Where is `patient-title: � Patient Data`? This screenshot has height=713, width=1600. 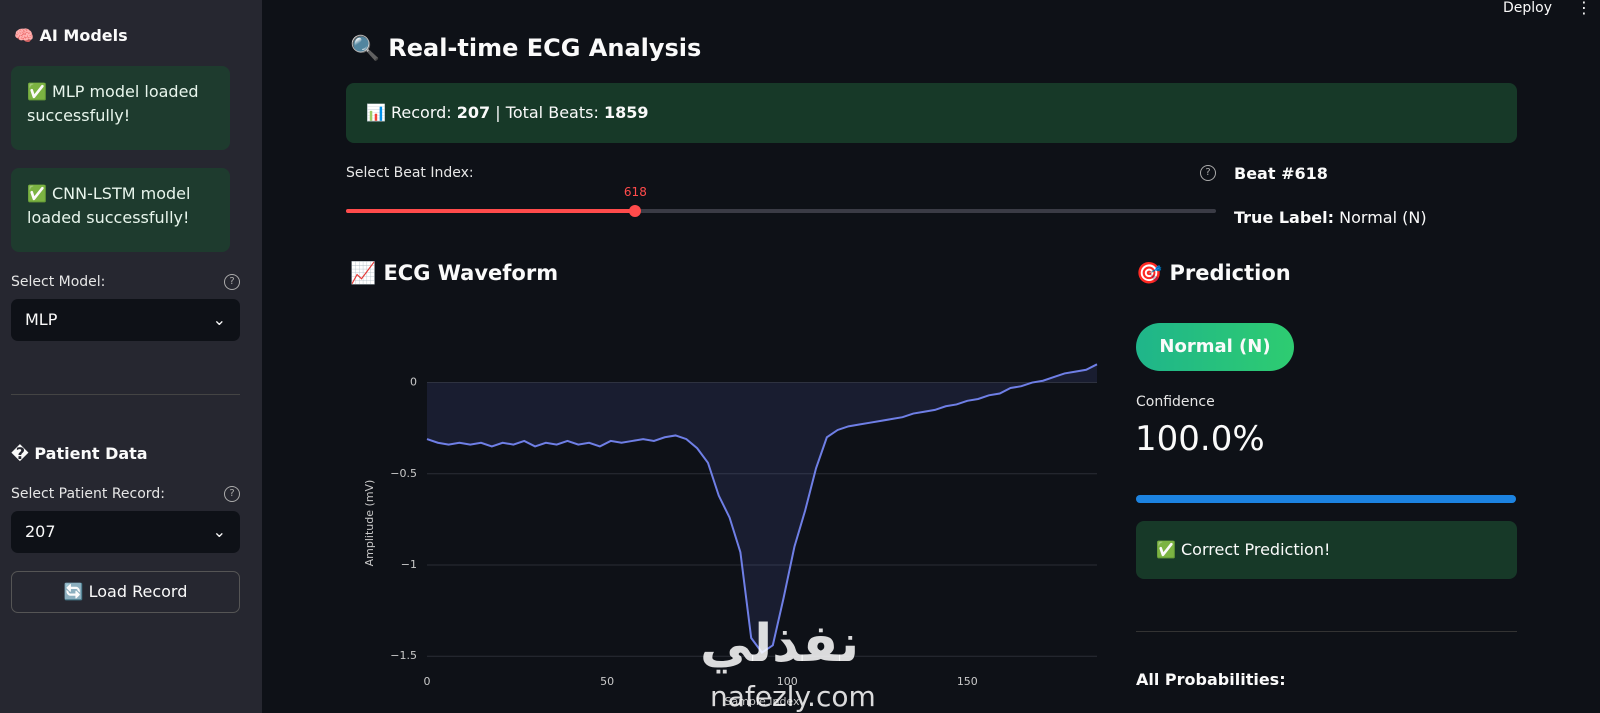 patient-title: � Patient Data is located at coordinates (79, 453).